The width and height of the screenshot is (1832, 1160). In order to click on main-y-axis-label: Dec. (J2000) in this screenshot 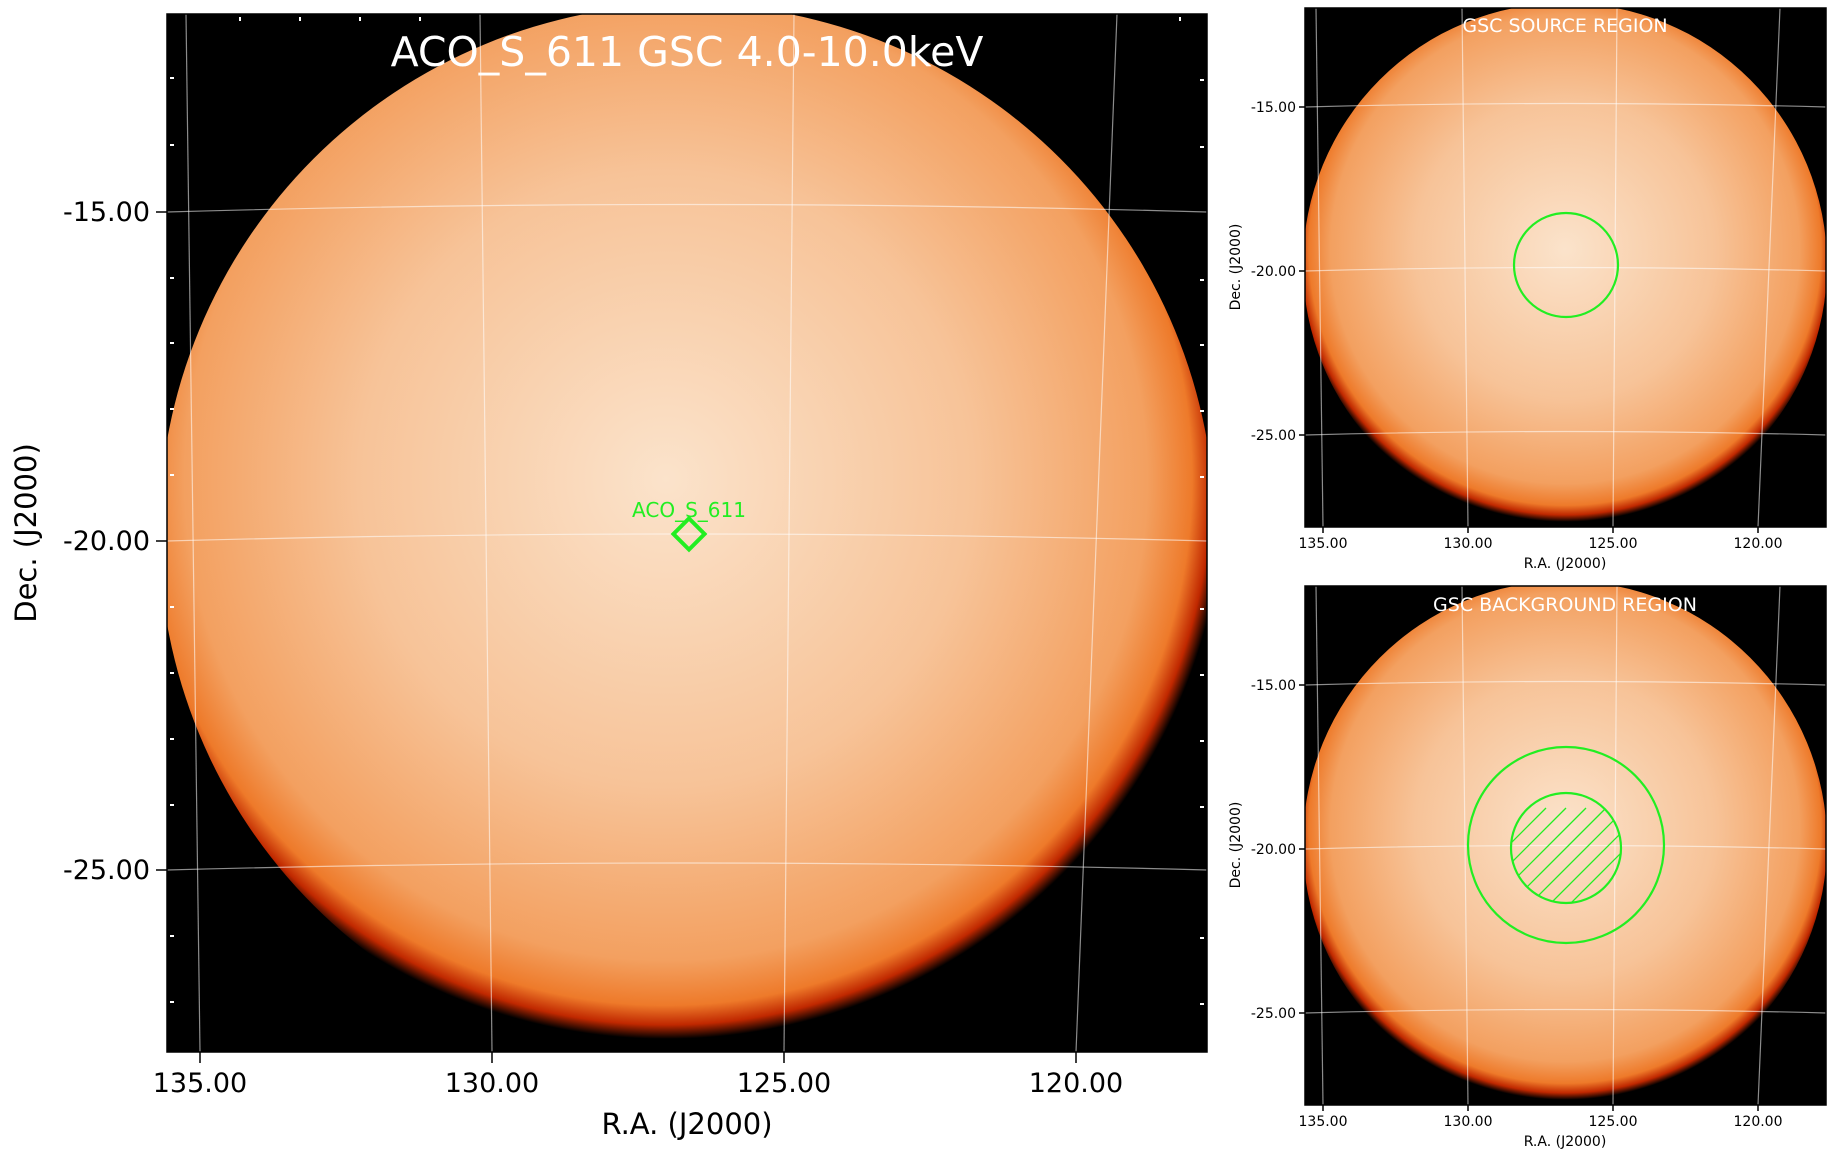, I will do `click(26, 533)`.